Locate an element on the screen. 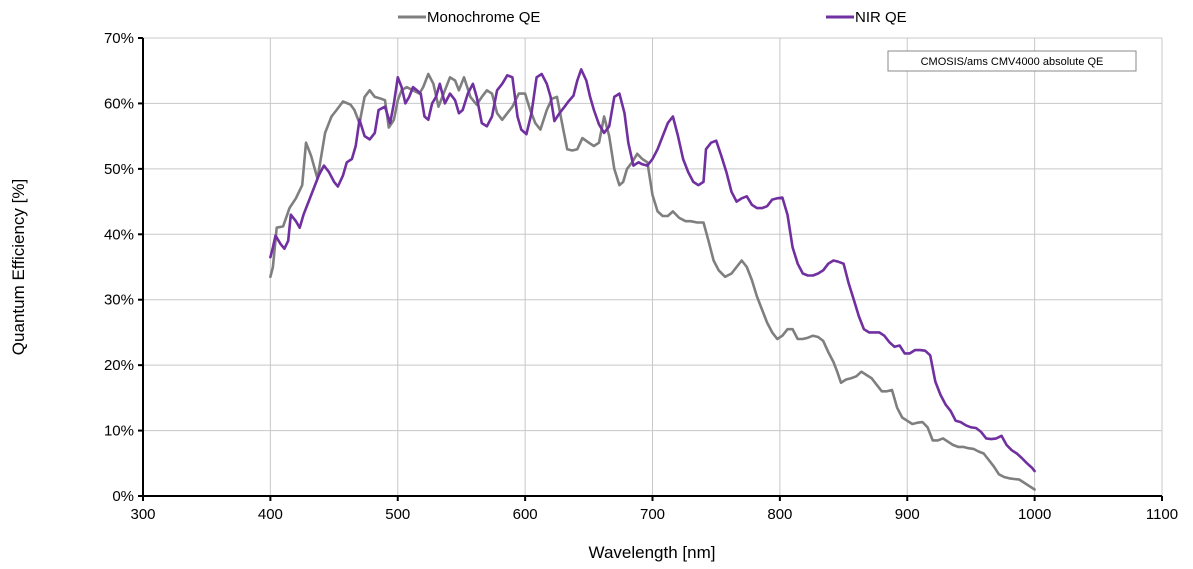 The height and width of the screenshot is (569, 1193). x-axis-title: Wavelength [nm] is located at coordinates (652, 552).